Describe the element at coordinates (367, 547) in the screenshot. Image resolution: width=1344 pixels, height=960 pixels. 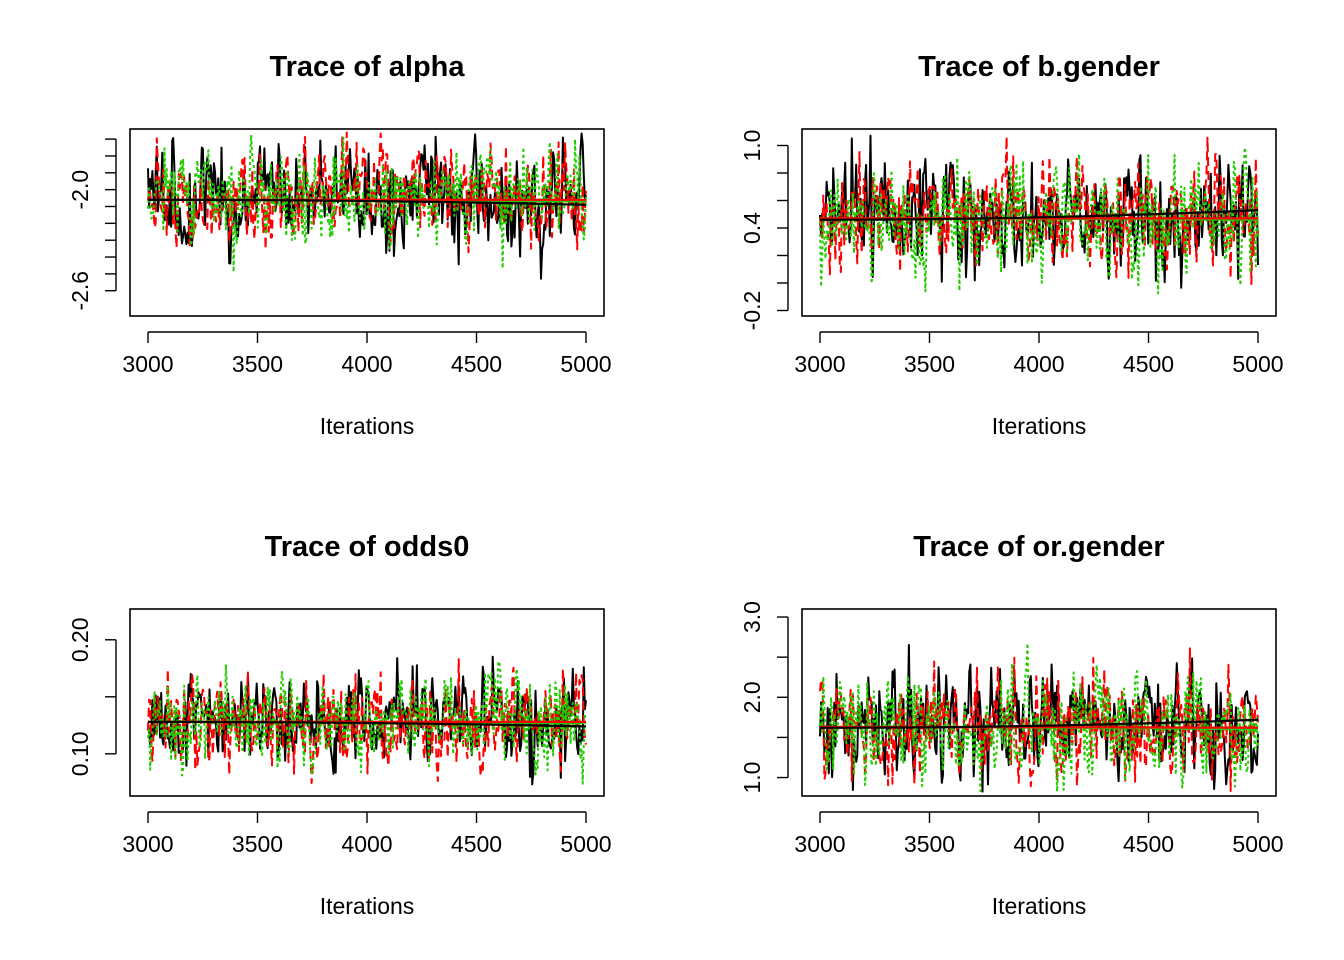
I see `chart-title: Trace of odds0` at that location.